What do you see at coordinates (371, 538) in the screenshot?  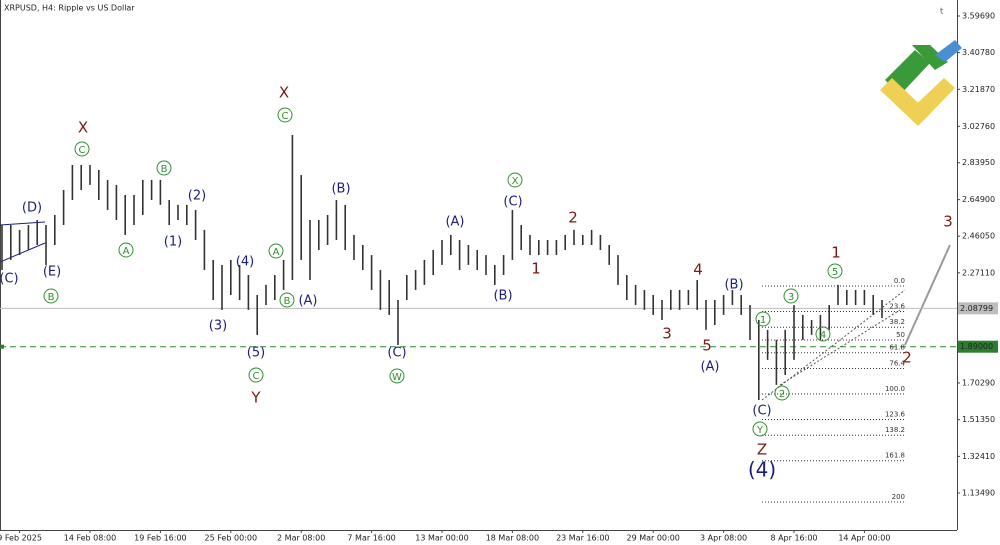 I see `x-tick-label: 7 Mar 16:00` at bounding box center [371, 538].